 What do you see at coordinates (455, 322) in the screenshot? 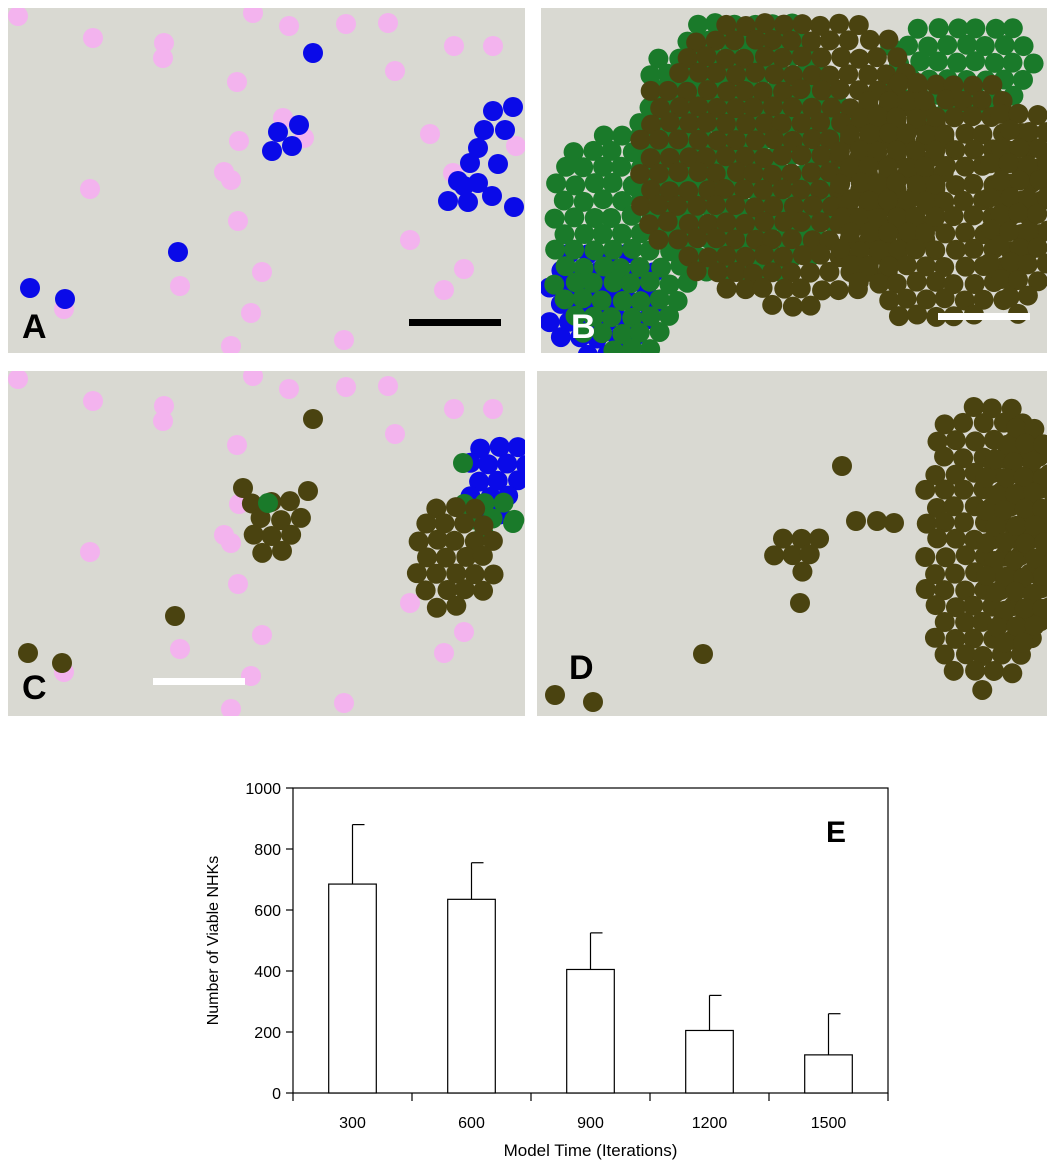
I see `scale-bar` at bounding box center [455, 322].